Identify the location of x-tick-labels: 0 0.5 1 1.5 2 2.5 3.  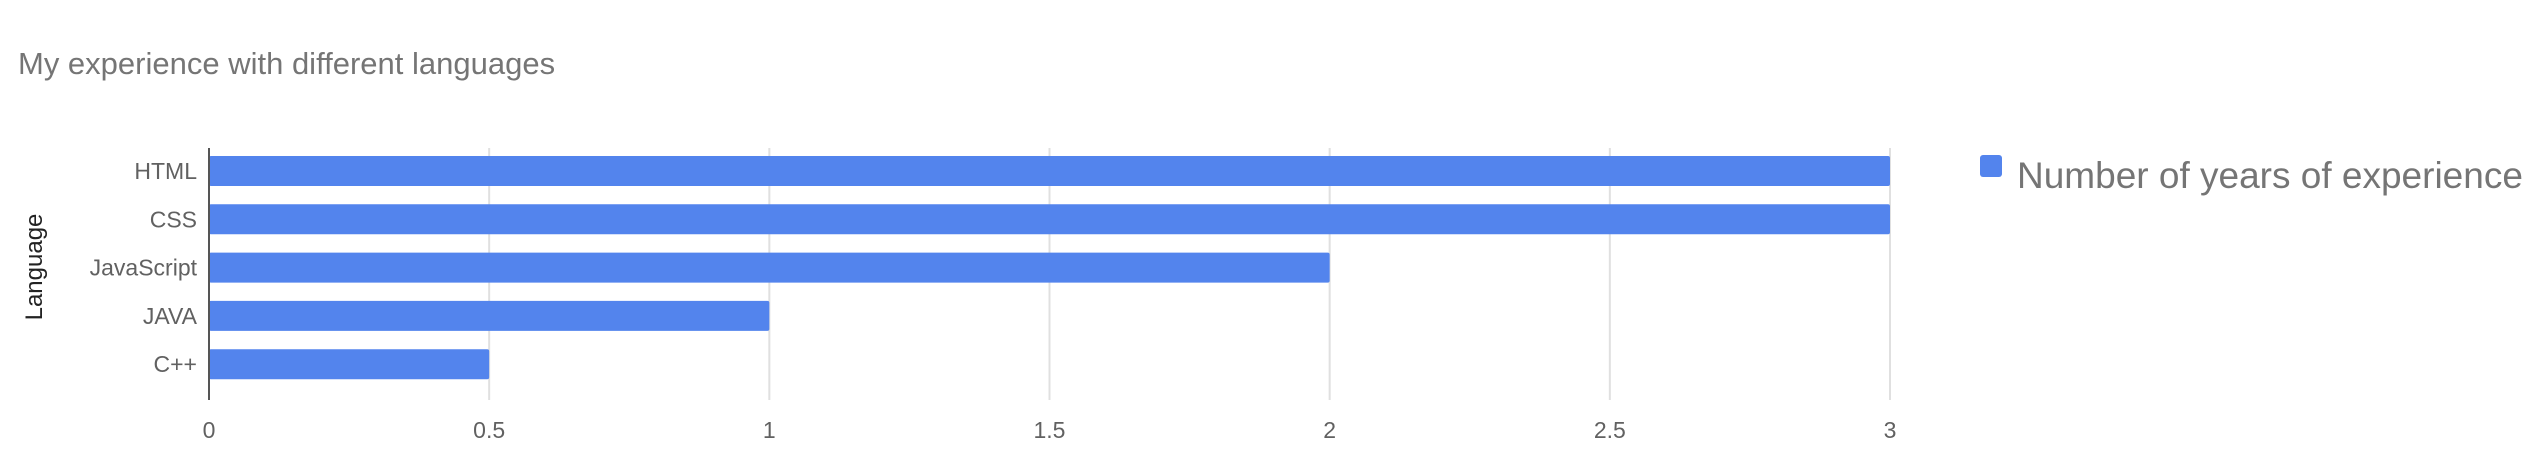
(1050, 430).